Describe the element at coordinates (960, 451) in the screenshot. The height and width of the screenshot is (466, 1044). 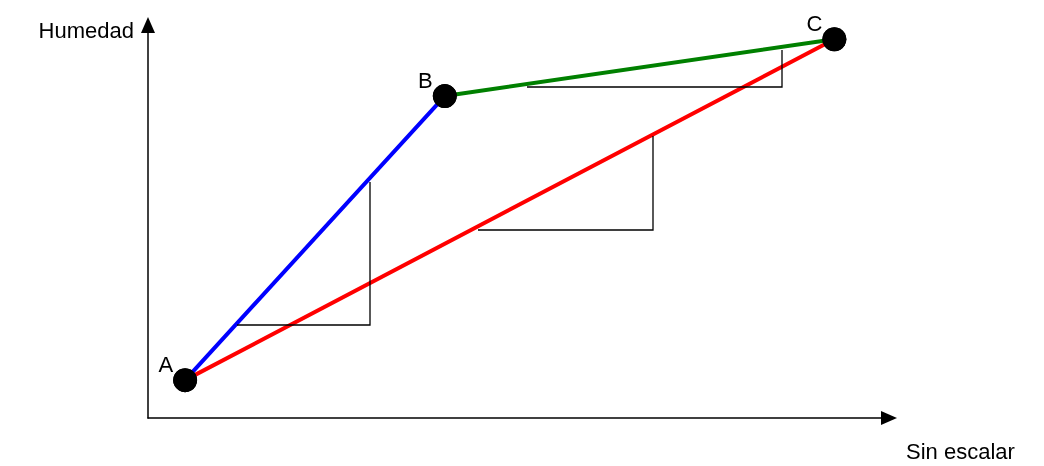
I see `x-axis-title: Sin escalar` at that location.